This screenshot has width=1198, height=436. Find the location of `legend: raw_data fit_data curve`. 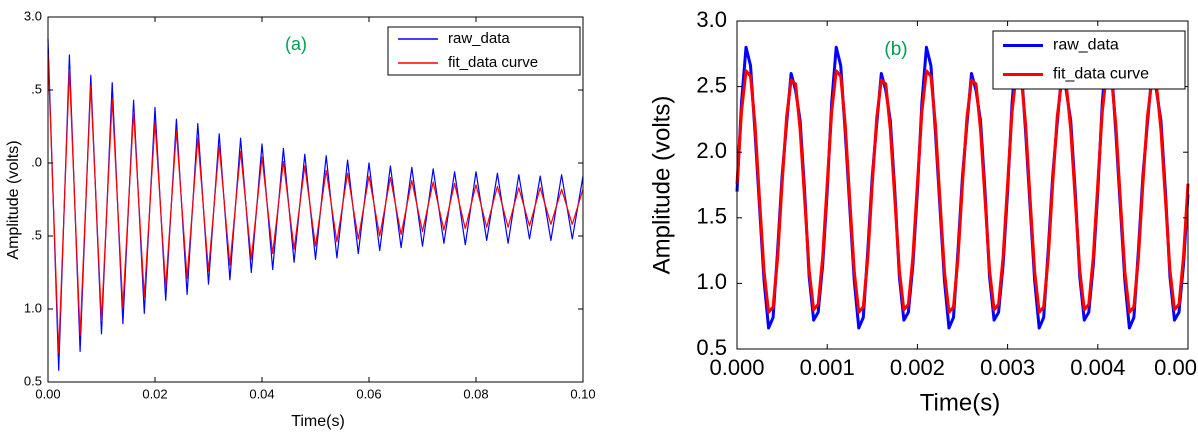

legend: raw_data fit_data curve is located at coordinates (1089, 60).